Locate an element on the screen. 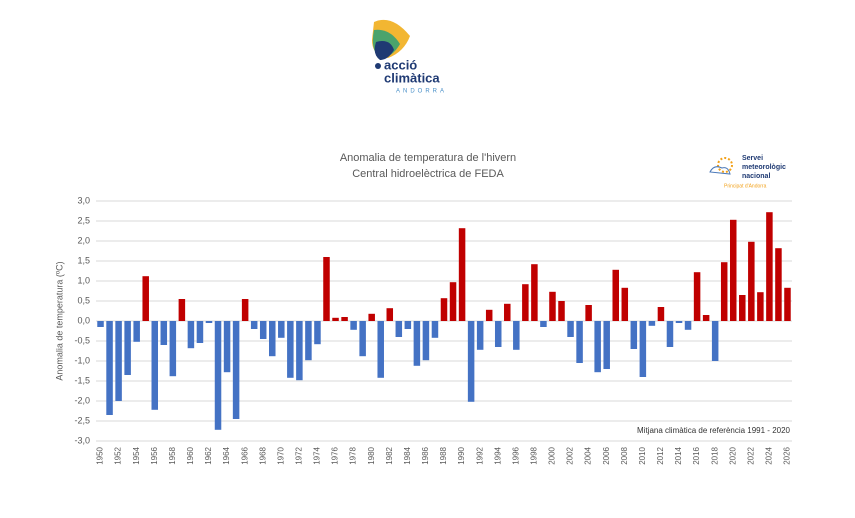 The height and width of the screenshot is (518, 855). x-tick-label: 1998 is located at coordinates (533, 455).